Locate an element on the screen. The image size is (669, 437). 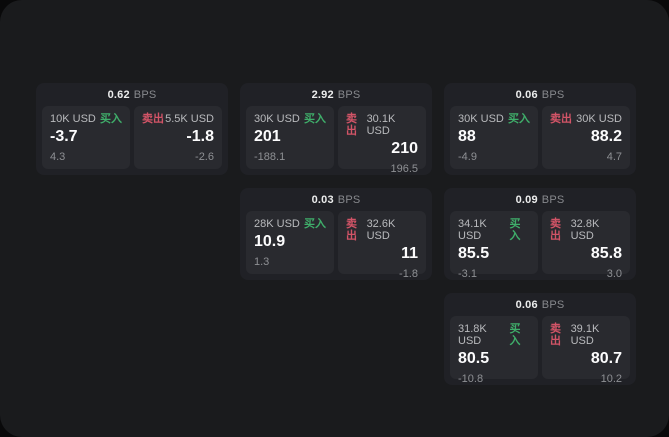
sell-price: 88.2 is located at coordinates (606, 136).